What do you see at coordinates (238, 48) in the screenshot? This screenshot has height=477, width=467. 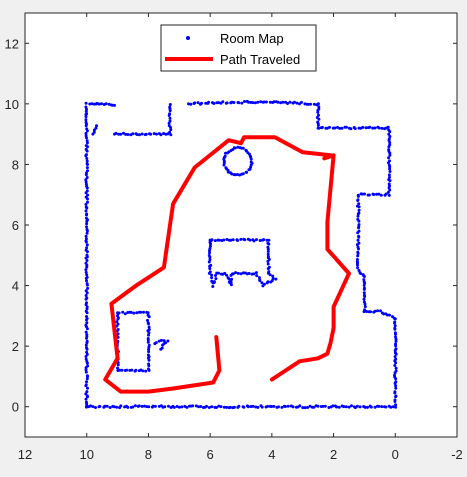 I see `legend: Room Map Path Traveled` at bounding box center [238, 48].